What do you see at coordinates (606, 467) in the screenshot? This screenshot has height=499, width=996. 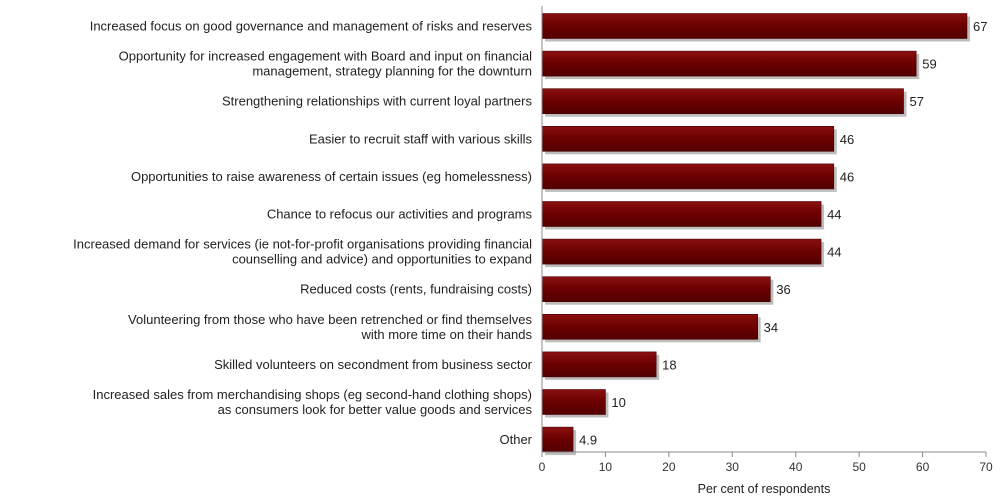 I see `x-tick-label: 10` at bounding box center [606, 467].